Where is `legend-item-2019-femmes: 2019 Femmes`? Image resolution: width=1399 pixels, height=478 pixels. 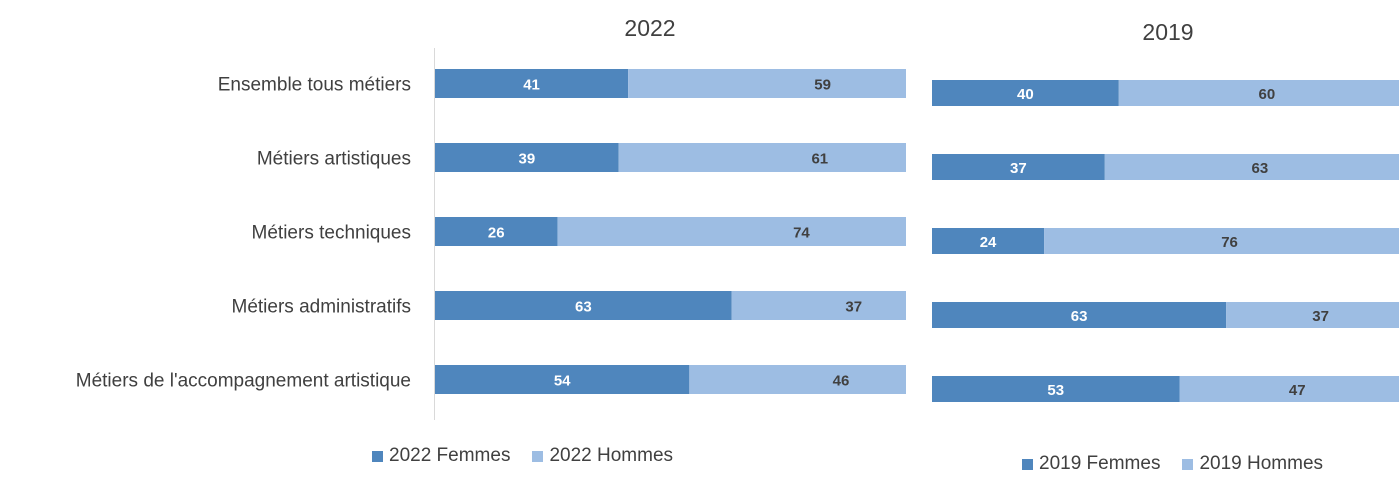 legend-item-2019-femmes: 2019 Femmes is located at coordinates (1091, 464).